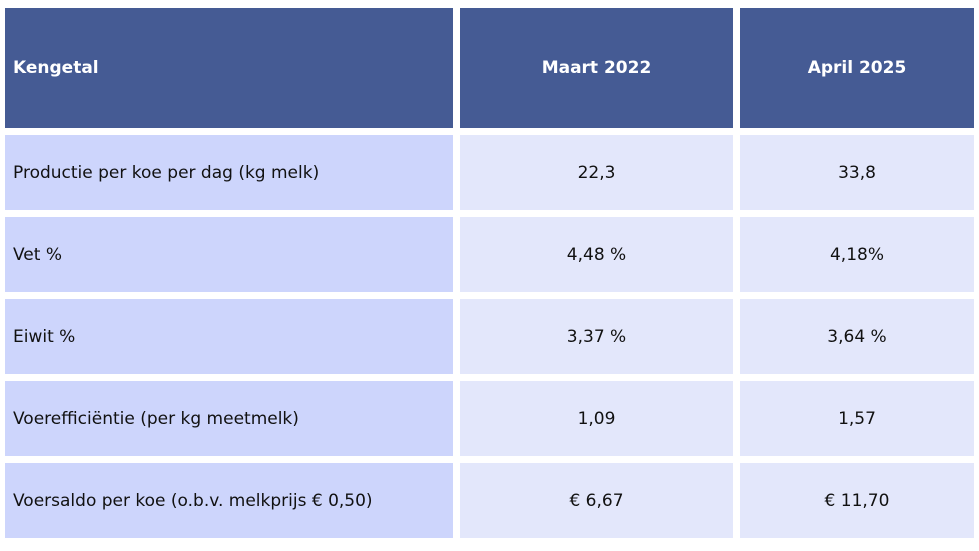 Image resolution: width=979 pixels, height=551 pixels. Describe the element at coordinates (596, 418) in the screenshot. I see `cell-maart-2022: 1,09` at that location.